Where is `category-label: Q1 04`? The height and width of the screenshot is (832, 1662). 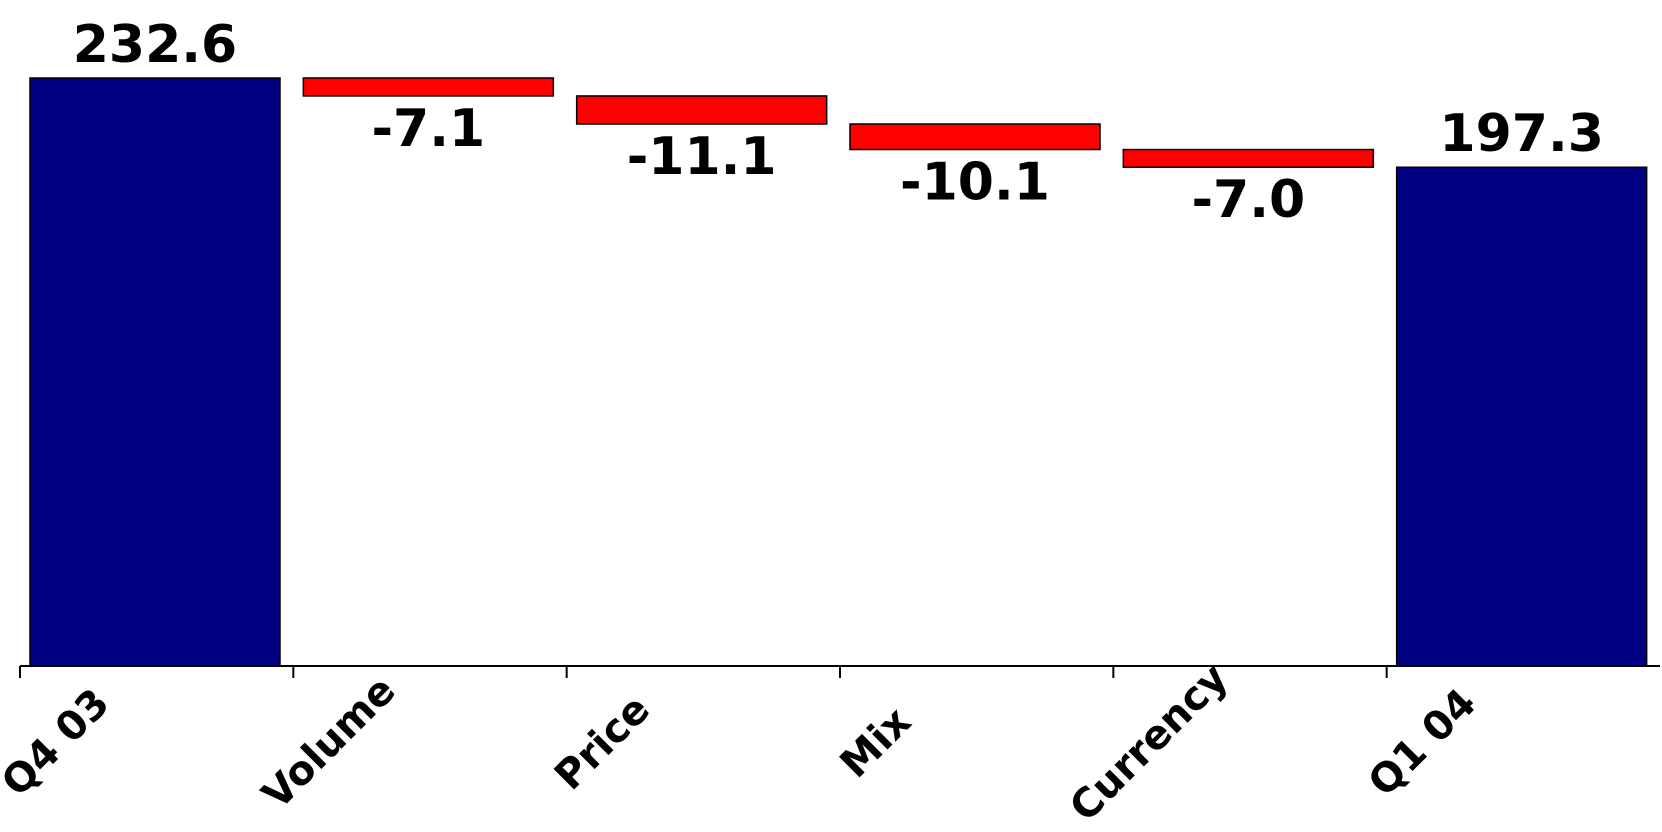 category-label: Q1 04 is located at coordinates (1422, 742).